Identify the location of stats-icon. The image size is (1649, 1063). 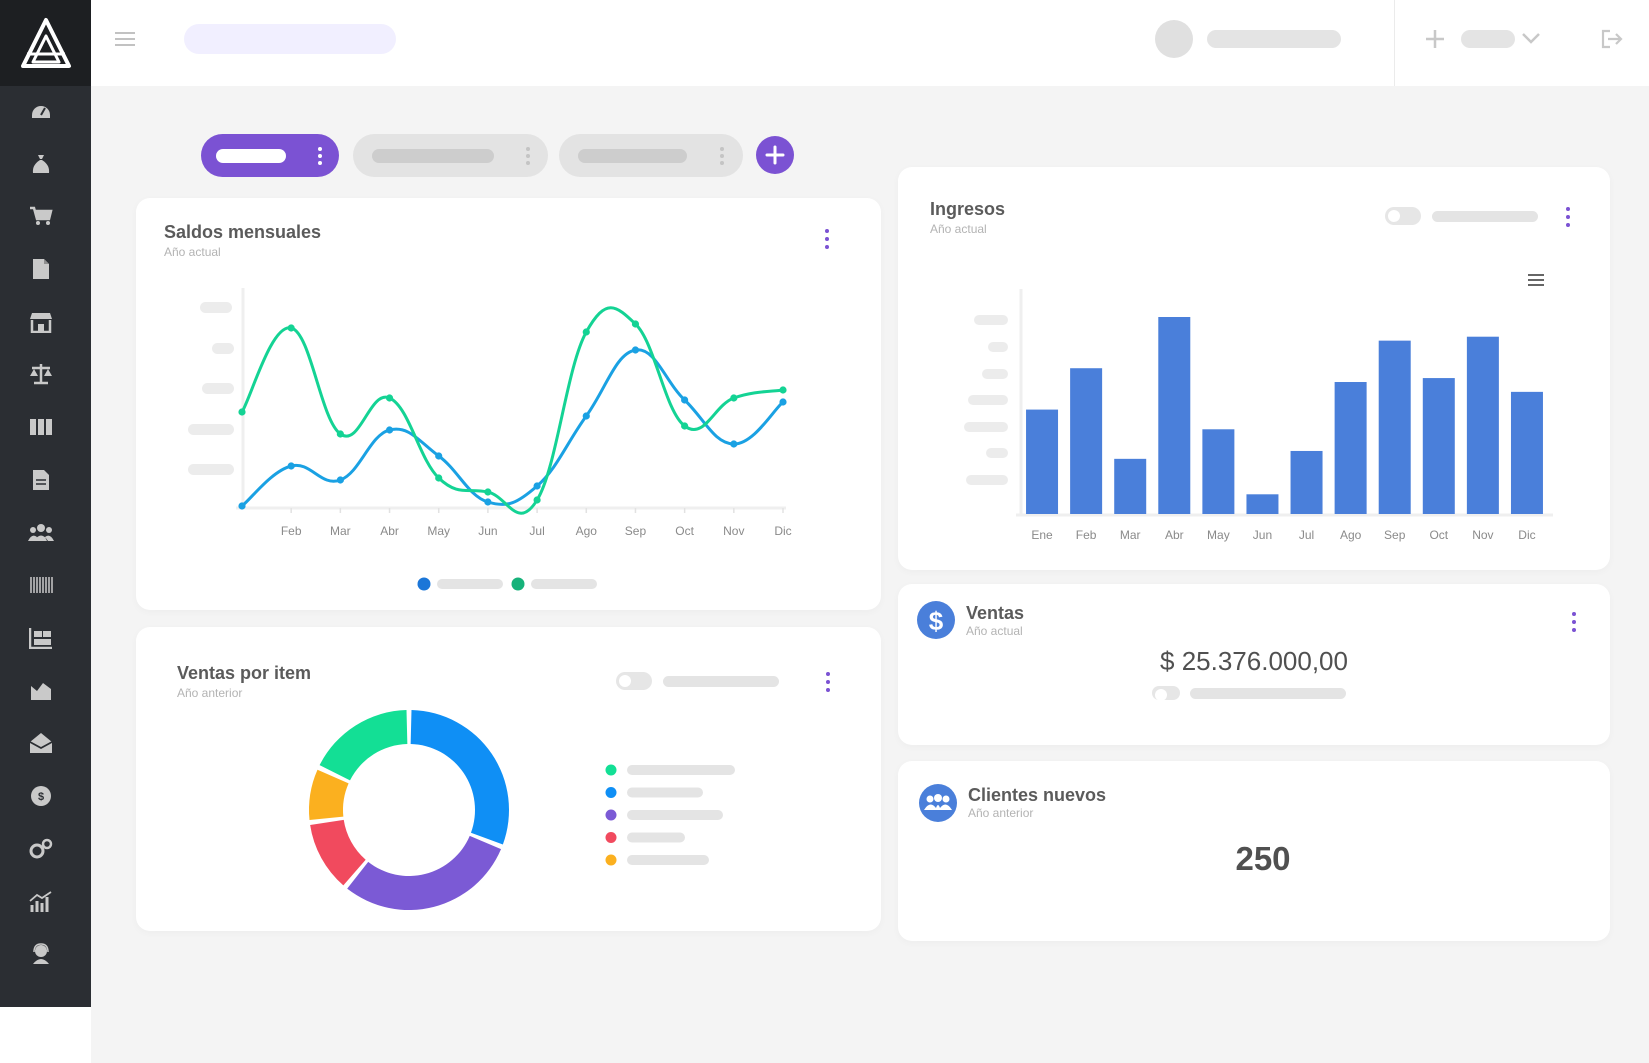
(41, 691).